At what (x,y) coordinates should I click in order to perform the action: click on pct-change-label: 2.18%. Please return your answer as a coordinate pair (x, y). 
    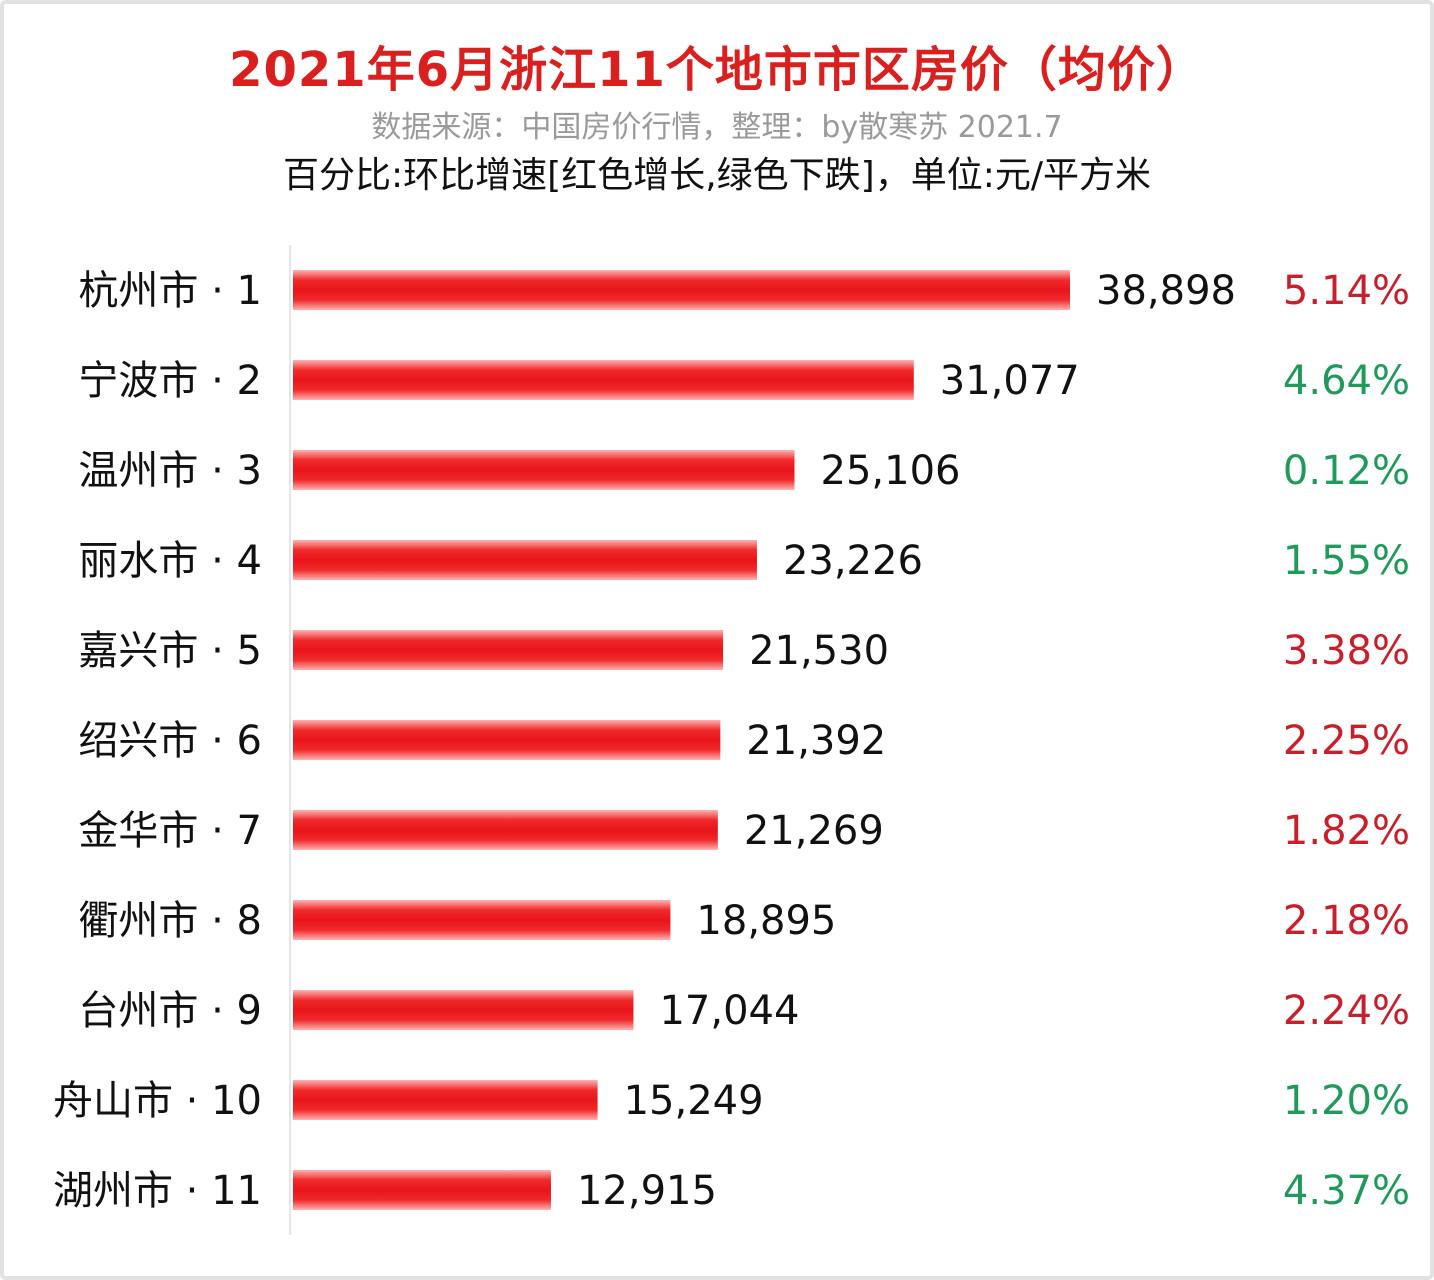
    Looking at the image, I should click on (1346, 921).